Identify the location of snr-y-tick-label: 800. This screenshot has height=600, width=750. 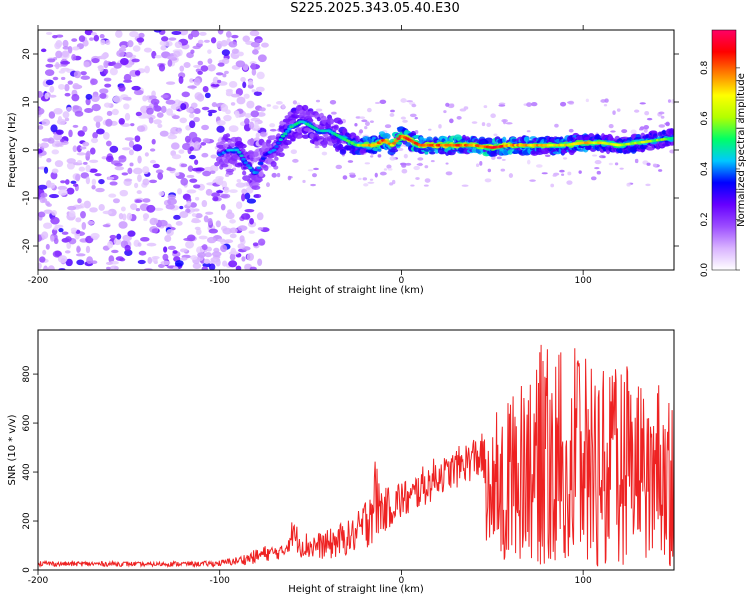
(27, 373).